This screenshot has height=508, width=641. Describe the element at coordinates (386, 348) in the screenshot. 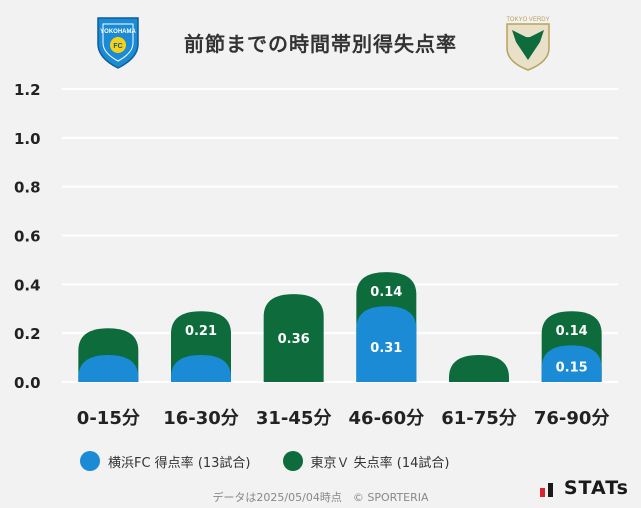

I see `data-label-home: 0.31` at that location.